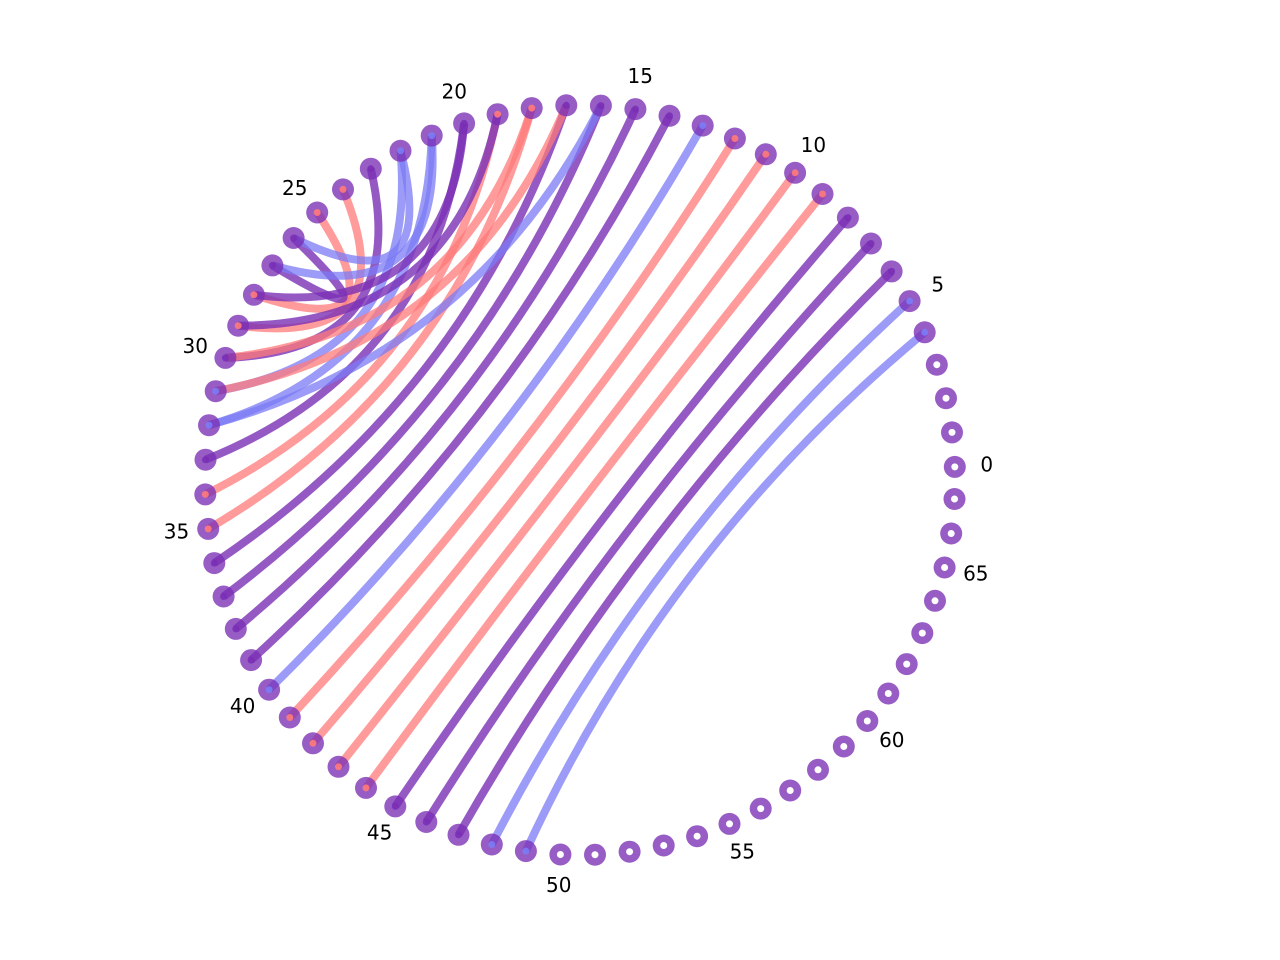  I want to click on node-59-center, so click(844, 746).